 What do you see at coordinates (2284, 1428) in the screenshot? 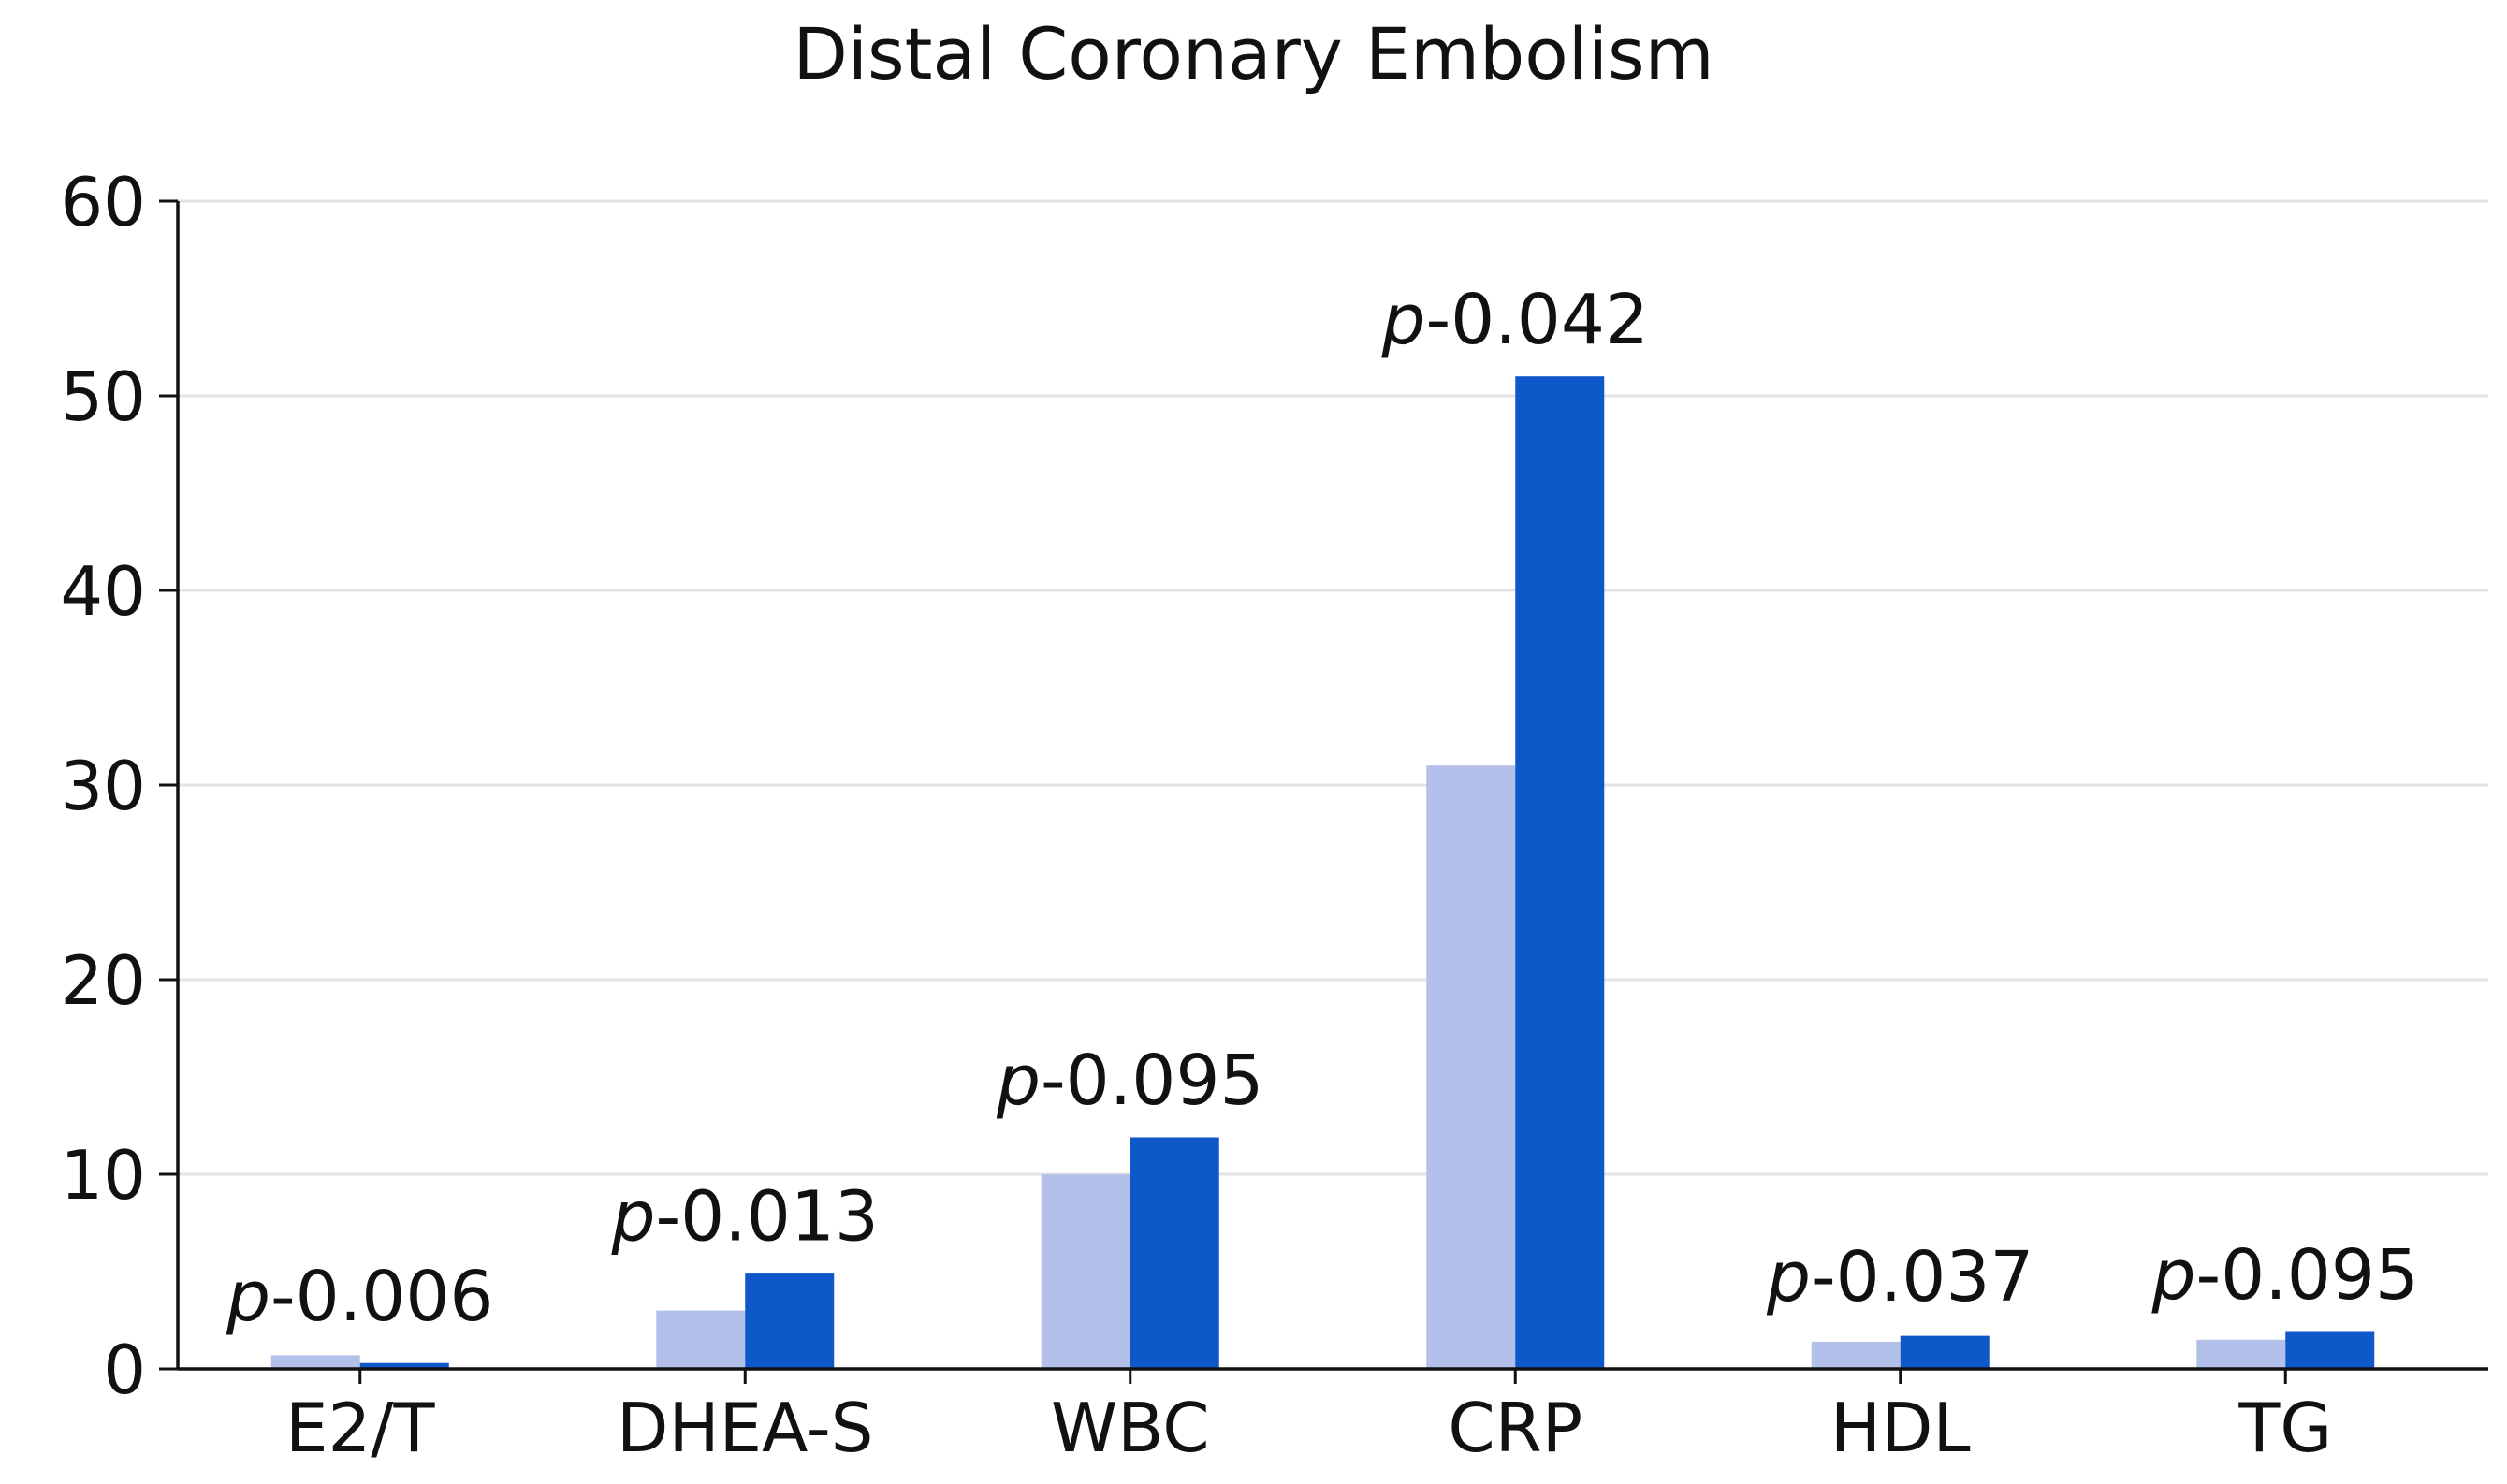
I see `x-tick-label-tg: TG` at bounding box center [2284, 1428].